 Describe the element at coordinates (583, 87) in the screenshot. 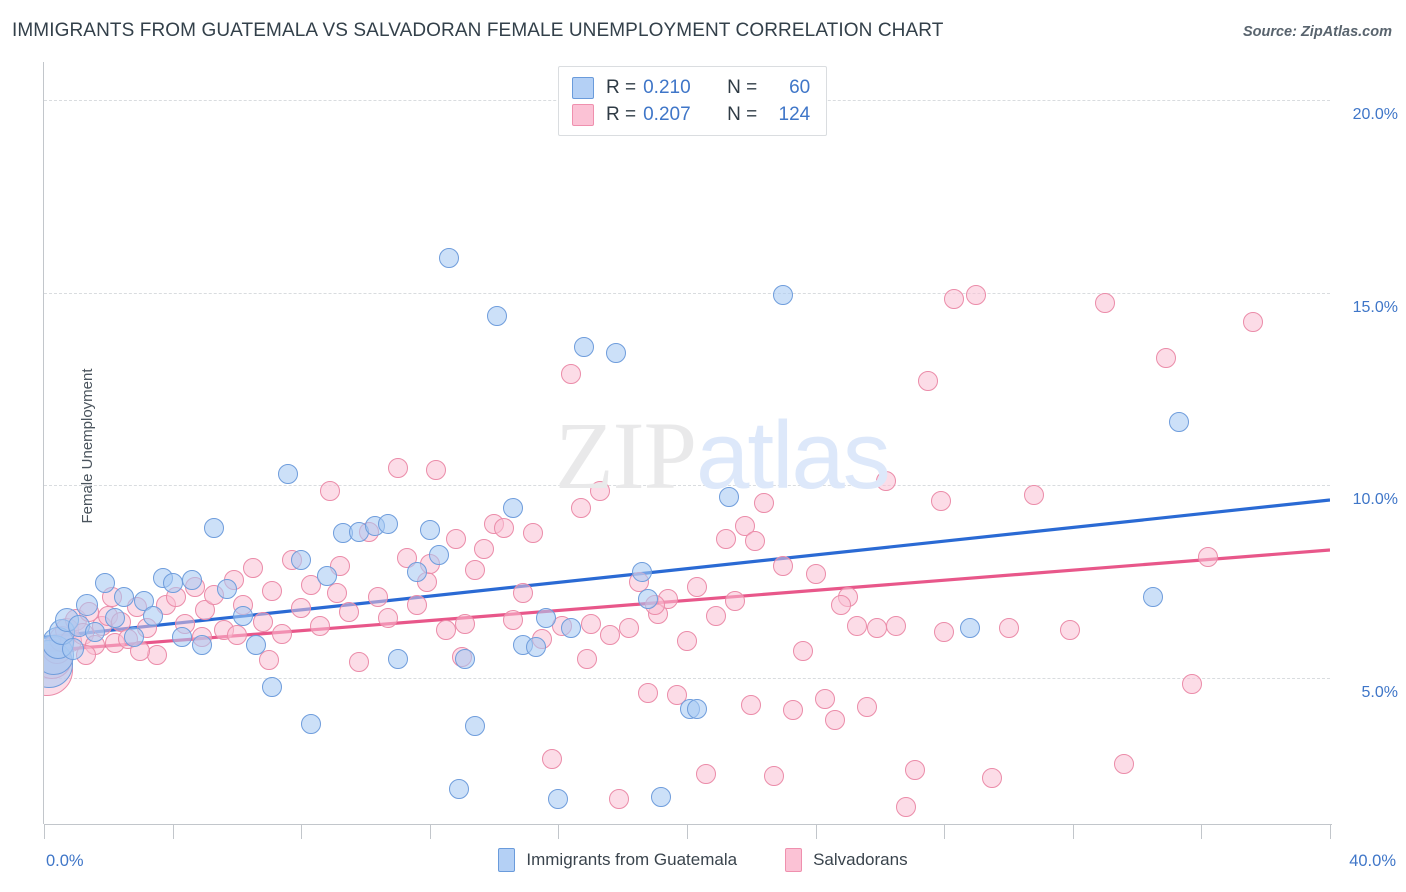

I see `legend-swatch-blue` at that location.